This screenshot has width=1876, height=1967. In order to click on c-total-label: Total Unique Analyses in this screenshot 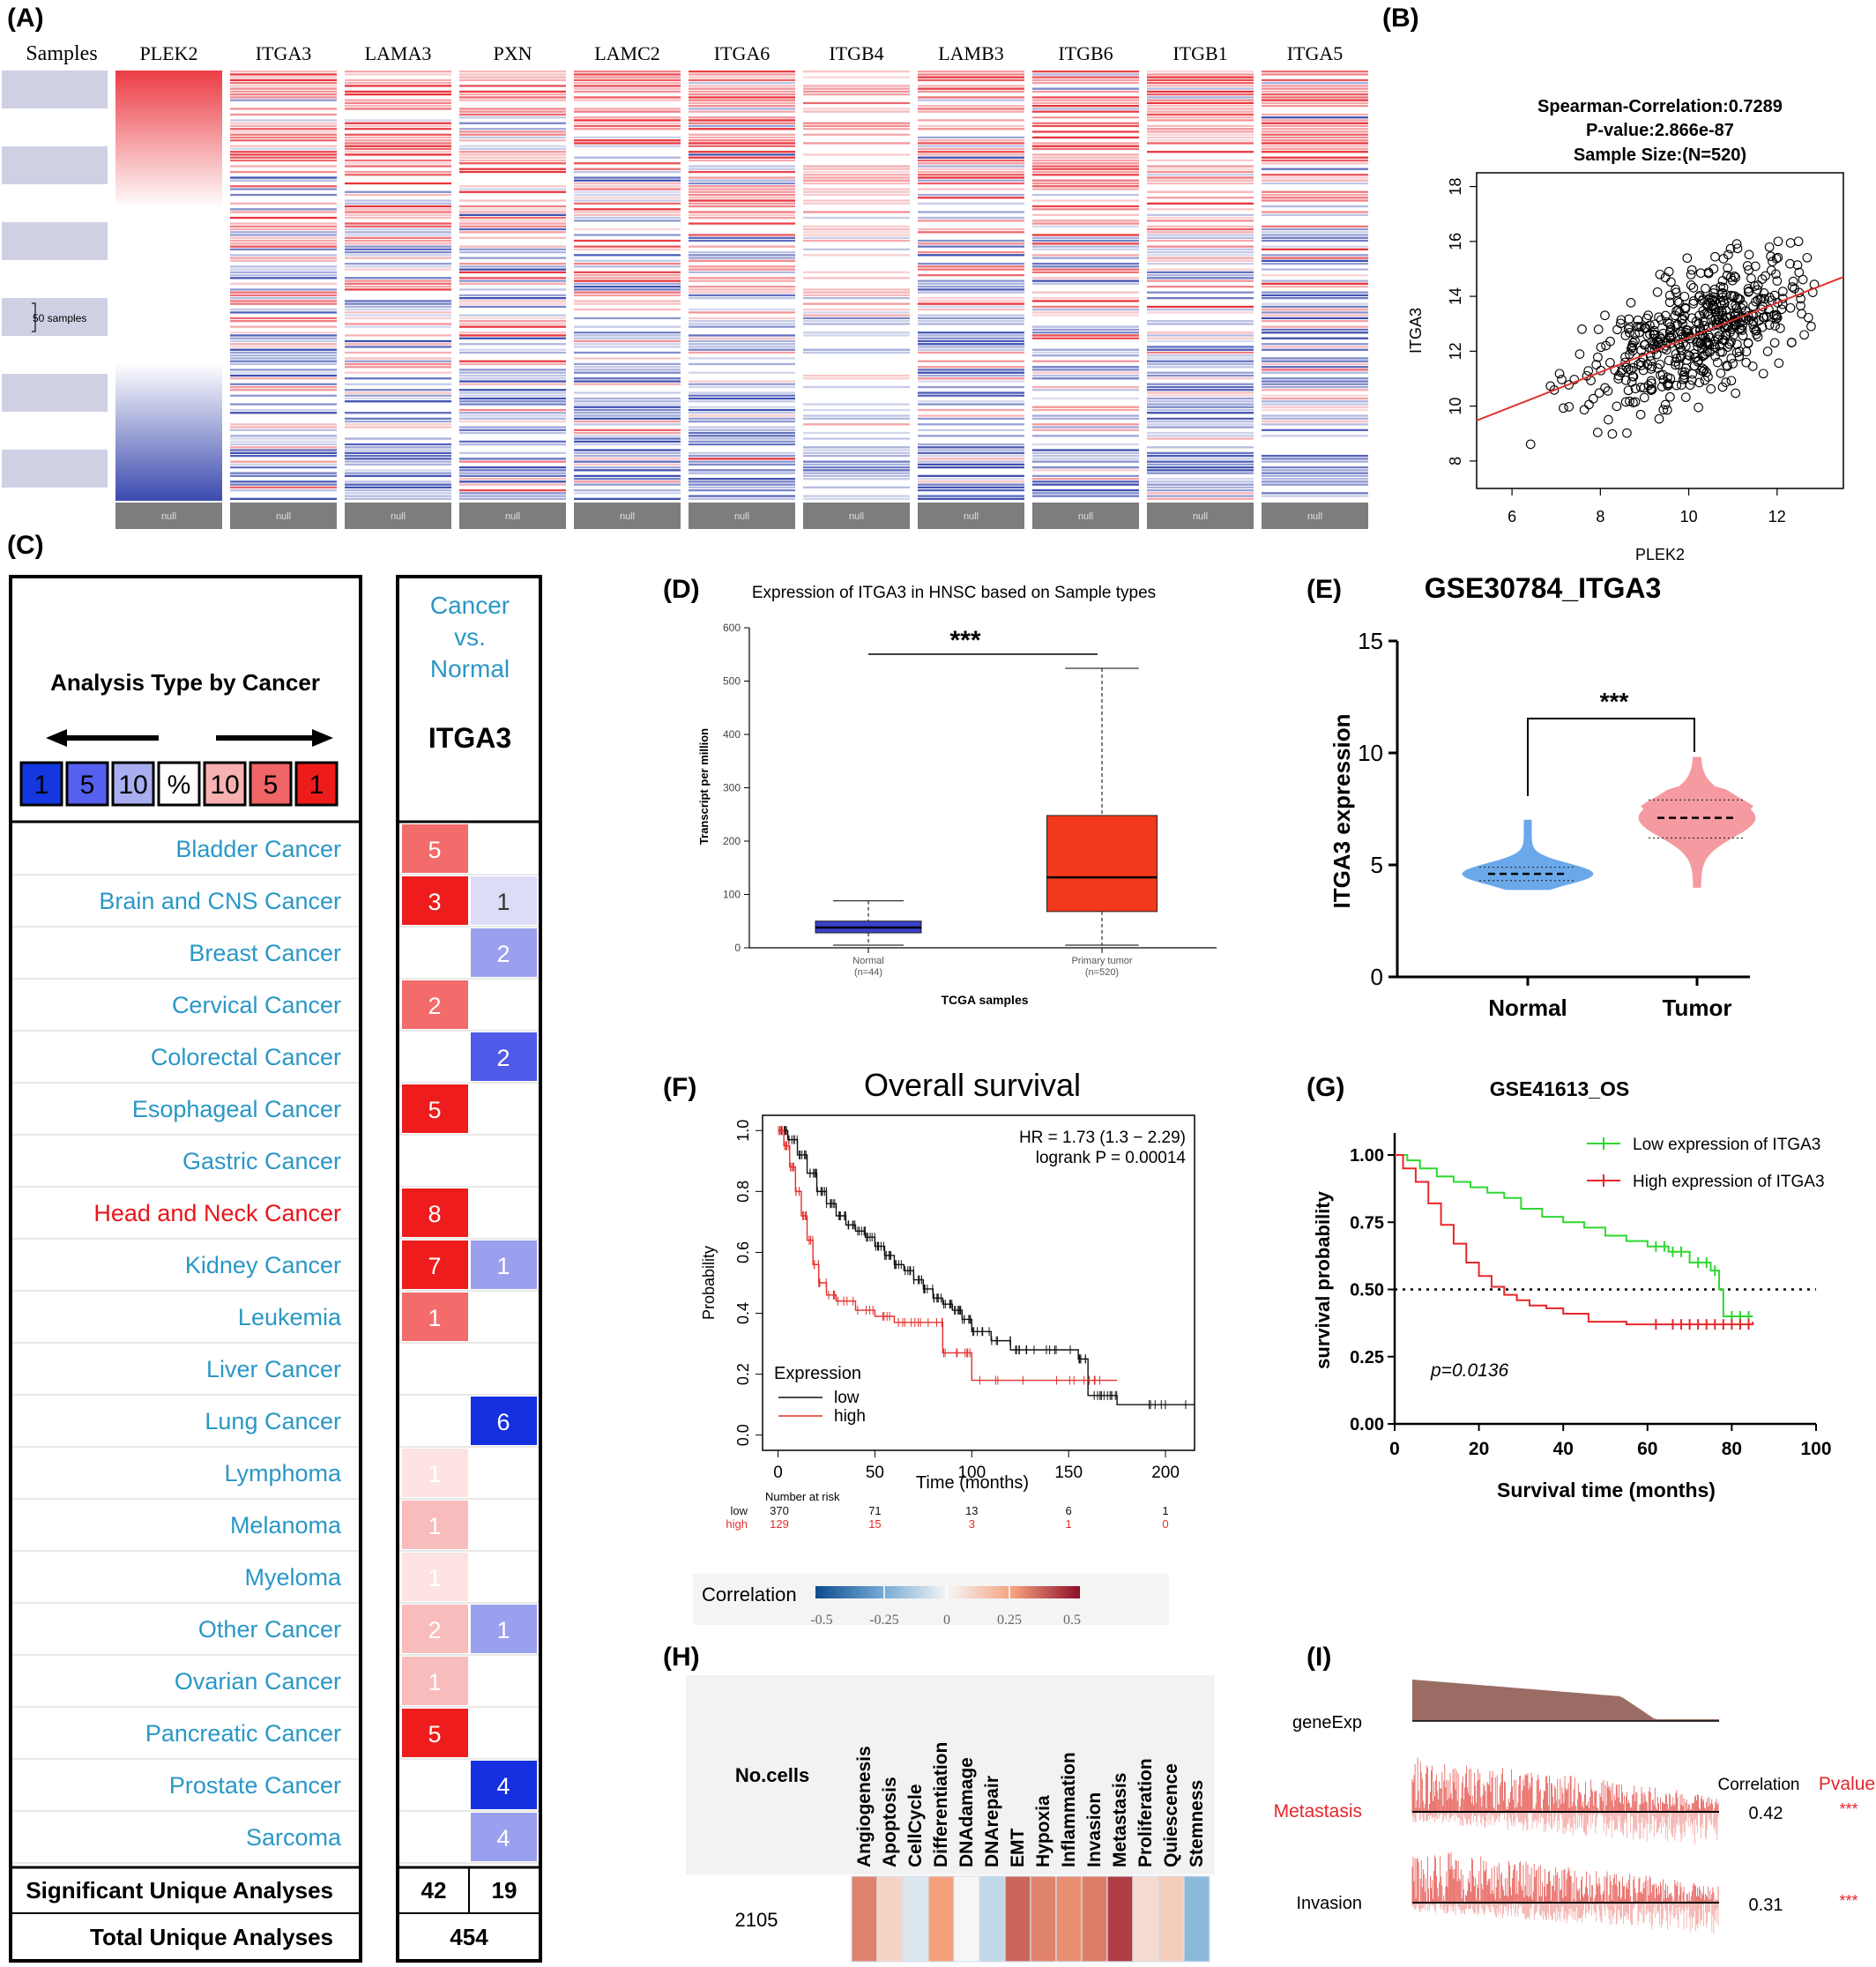, I will do `click(211, 1937)`.